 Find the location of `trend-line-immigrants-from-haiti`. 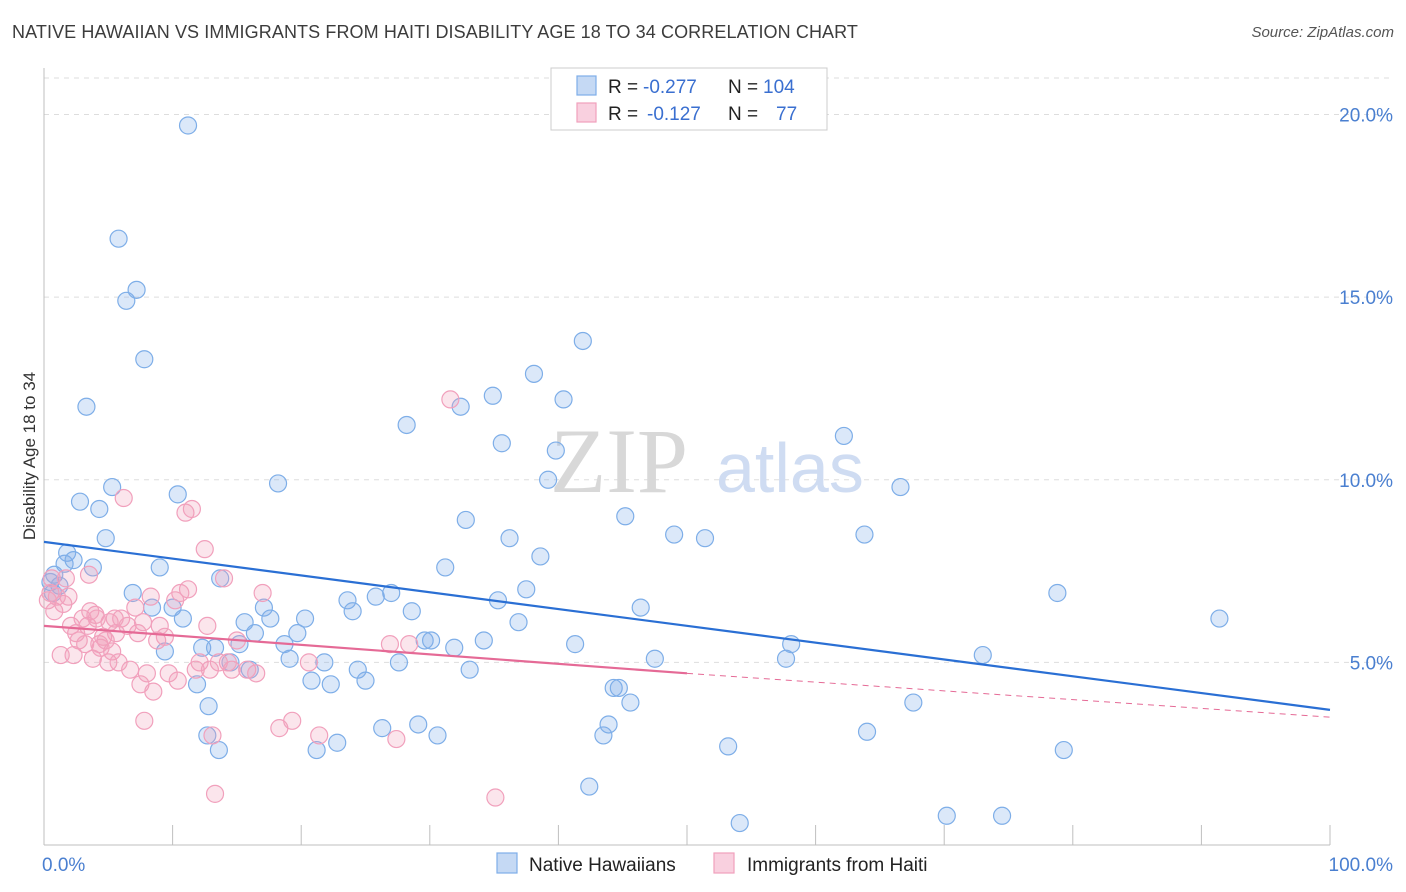

trend-line-immigrants-from-haiti is located at coordinates (365, 649).